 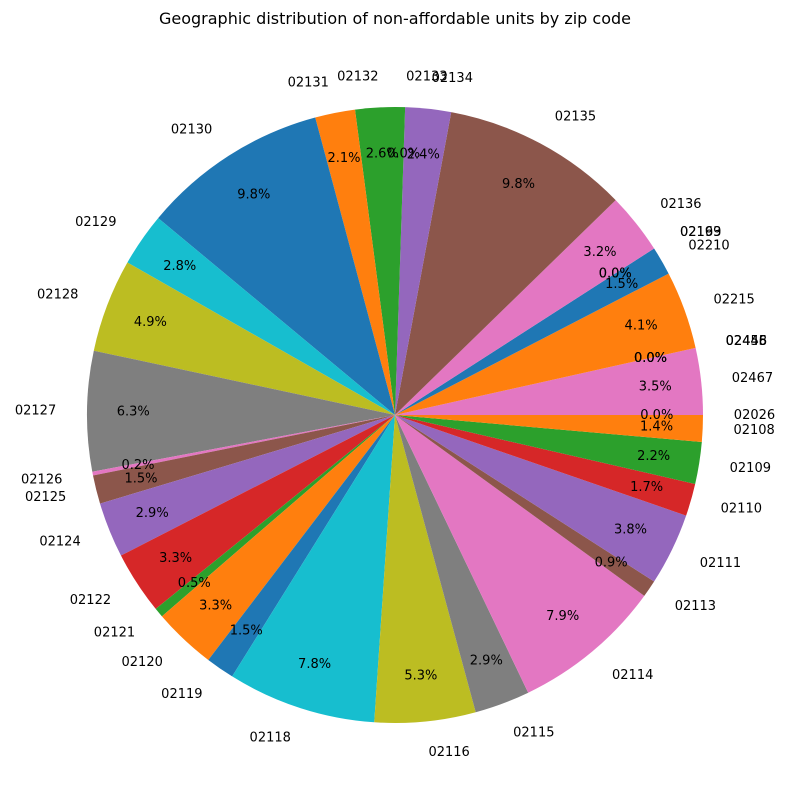 I want to click on pct-label-02127: 6.3%, so click(x=133, y=412).